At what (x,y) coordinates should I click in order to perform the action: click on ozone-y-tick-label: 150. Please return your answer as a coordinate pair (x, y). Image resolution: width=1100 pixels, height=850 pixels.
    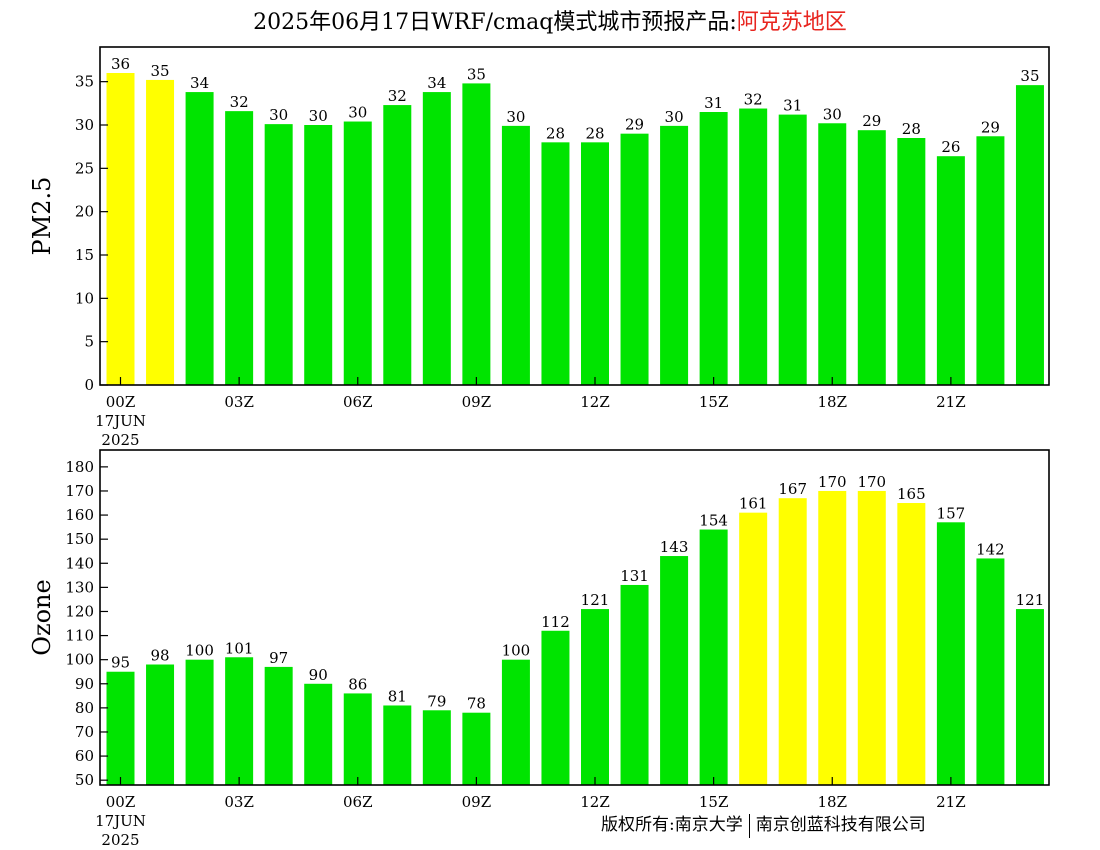
    Looking at the image, I should click on (79, 539).